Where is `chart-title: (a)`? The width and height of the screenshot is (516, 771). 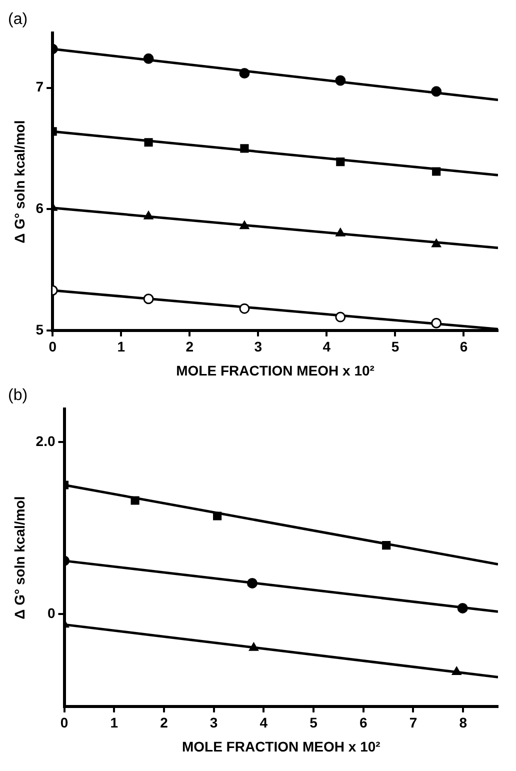
chart-title: (a) is located at coordinates (18, 19).